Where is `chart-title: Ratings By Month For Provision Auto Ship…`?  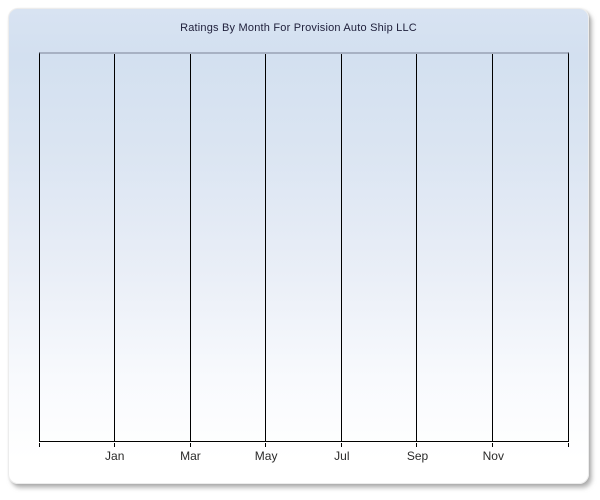 chart-title: Ratings By Month For Provision Auto Ship… is located at coordinates (298, 28).